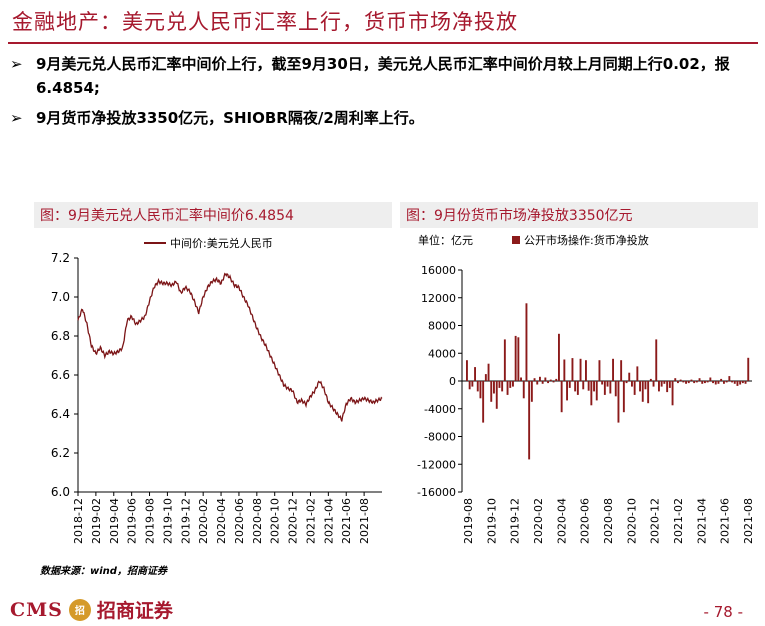 The height and width of the screenshot is (626, 765). I want to click on x-tick-label: 2021-02, so click(310, 521).